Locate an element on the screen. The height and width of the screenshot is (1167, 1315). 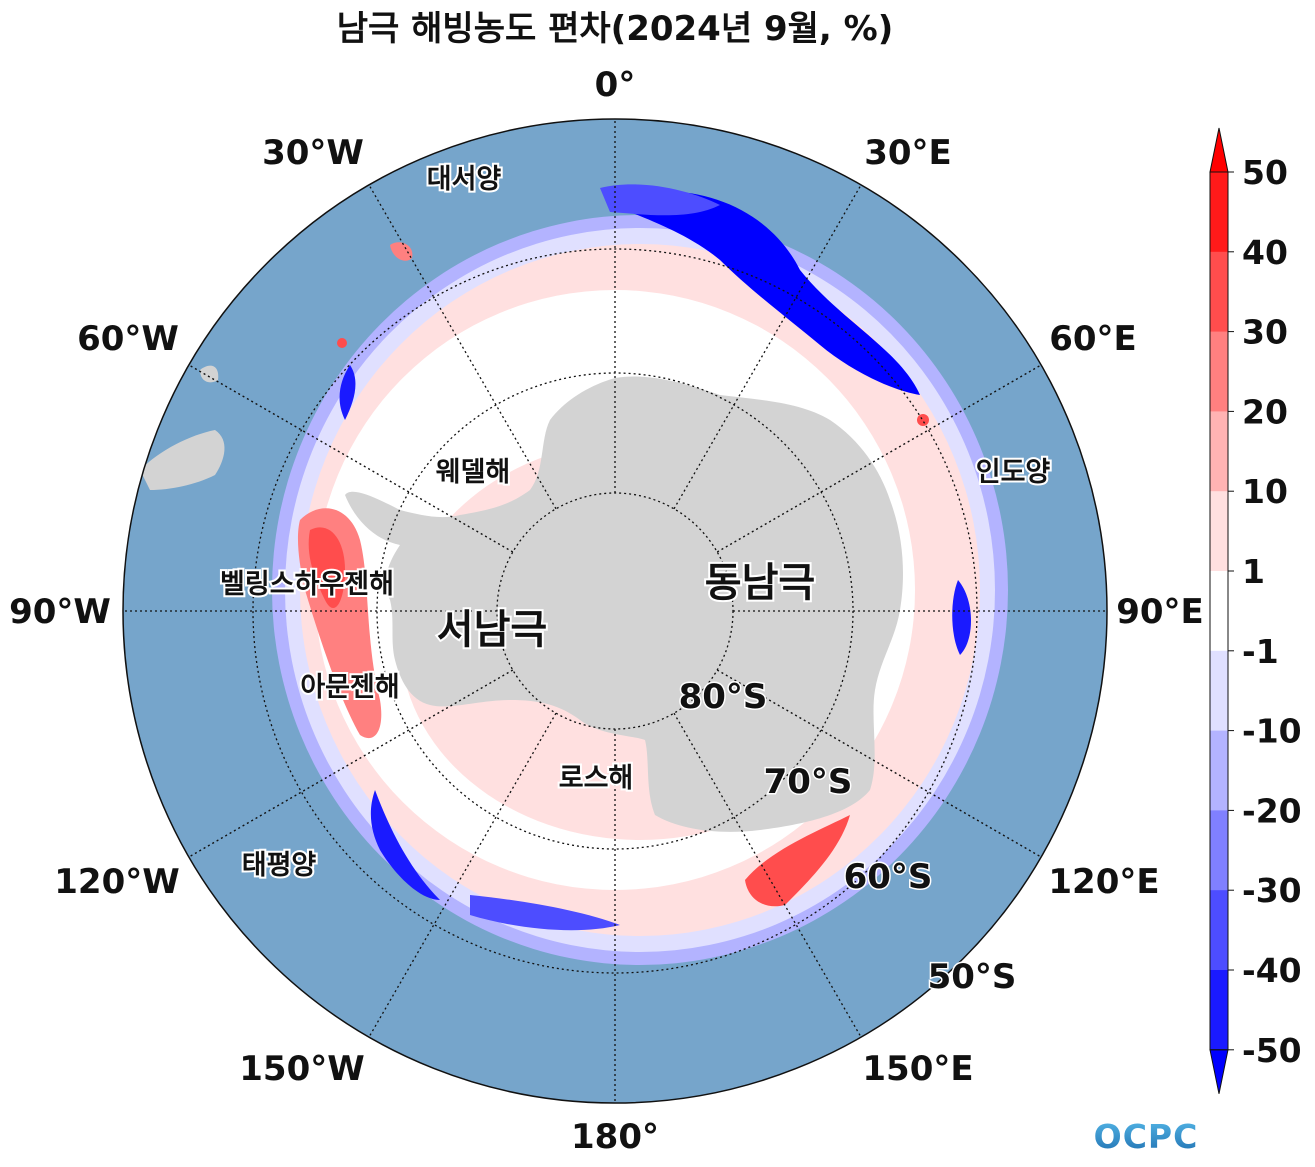
anomaly-patch-minus40-north is located at coordinates (660, 200).